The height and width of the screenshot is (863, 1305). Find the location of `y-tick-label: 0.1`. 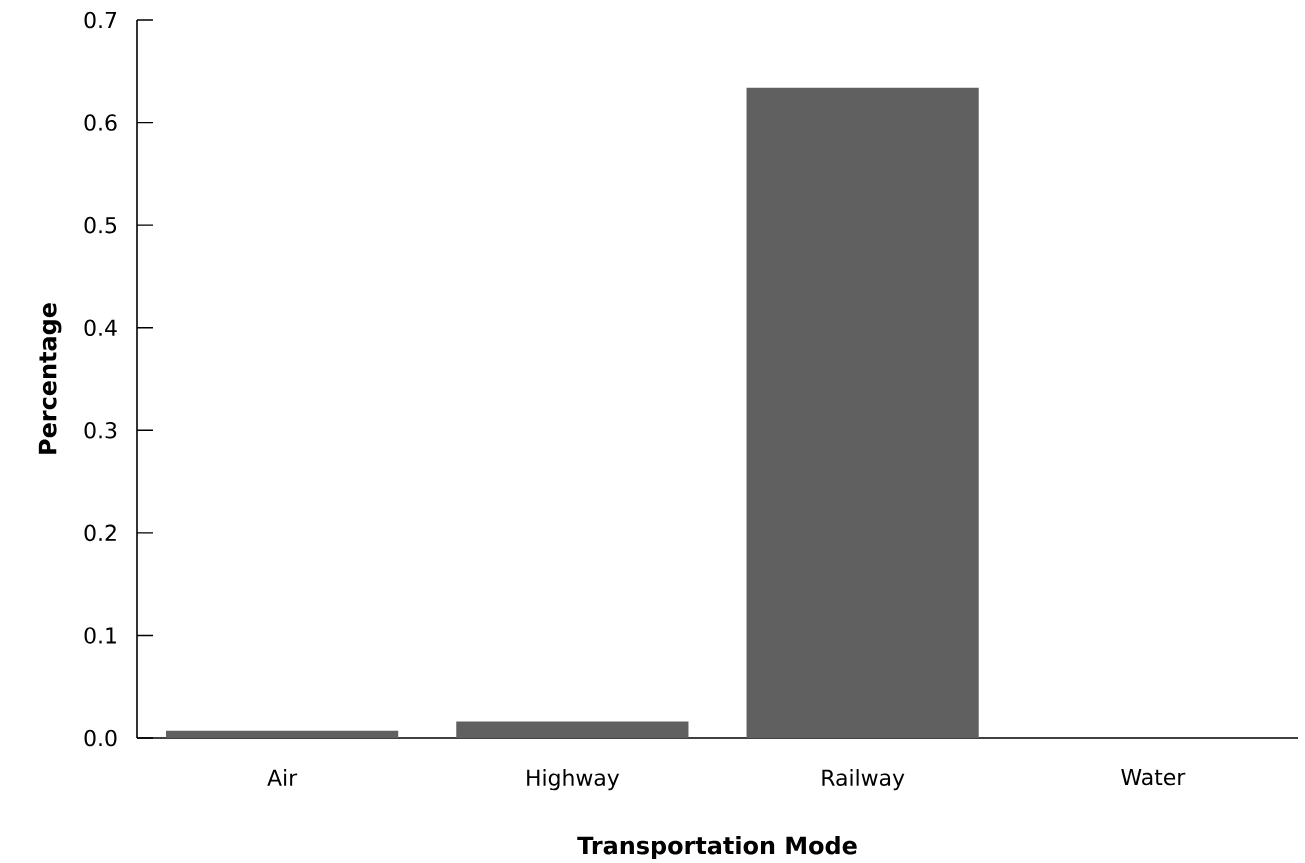

y-tick-label: 0.1 is located at coordinates (100, 635).